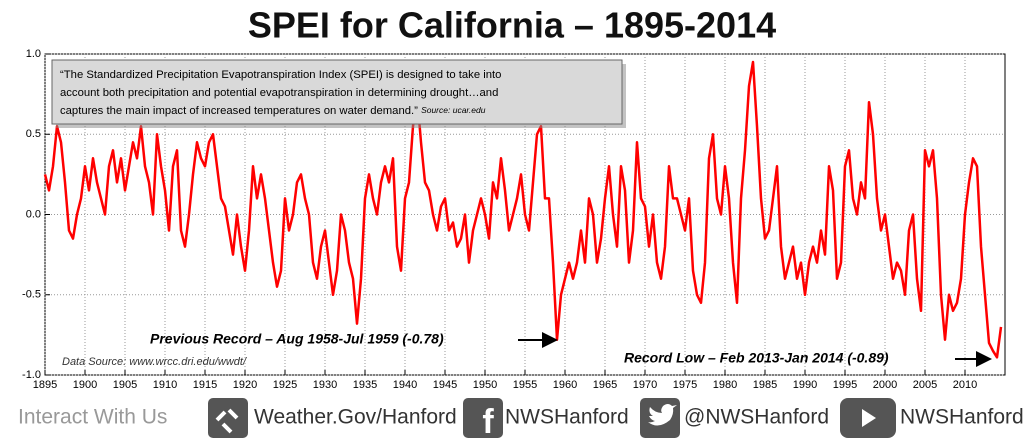  I want to click on link-icon, so click(228, 418).